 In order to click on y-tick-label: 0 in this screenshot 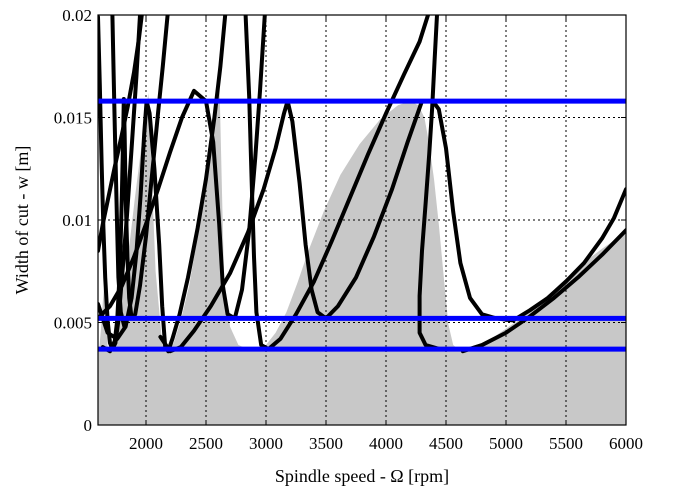, I will do `click(88, 425)`.